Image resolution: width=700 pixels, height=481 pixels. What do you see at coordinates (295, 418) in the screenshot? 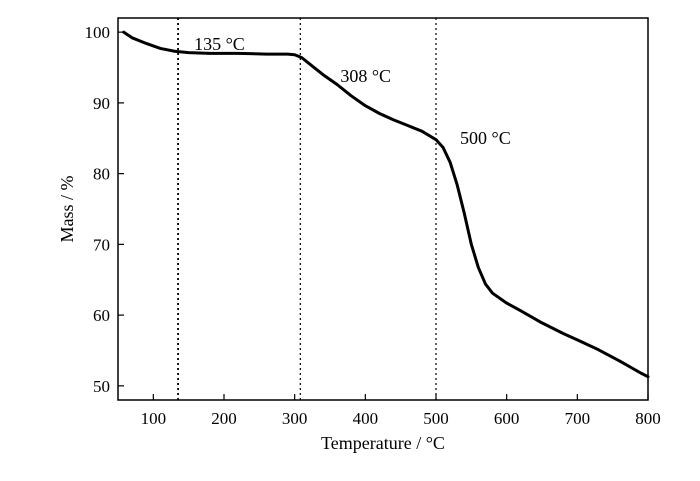
I see `x-tick-label-300: 300` at bounding box center [295, 418].